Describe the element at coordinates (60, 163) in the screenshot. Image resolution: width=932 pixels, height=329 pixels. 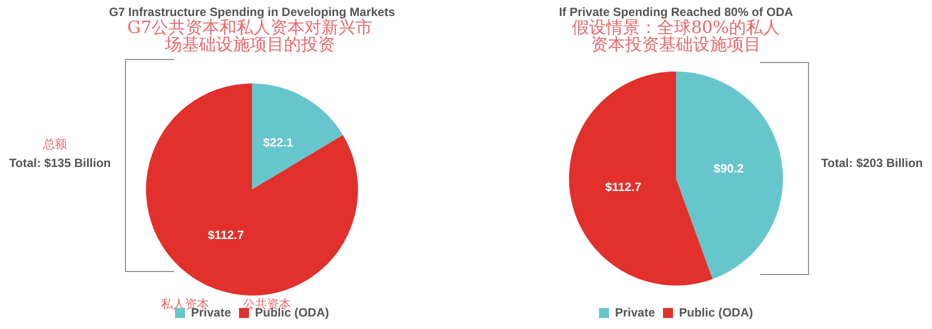
I see `text: Total: $135 Billion` at that location.